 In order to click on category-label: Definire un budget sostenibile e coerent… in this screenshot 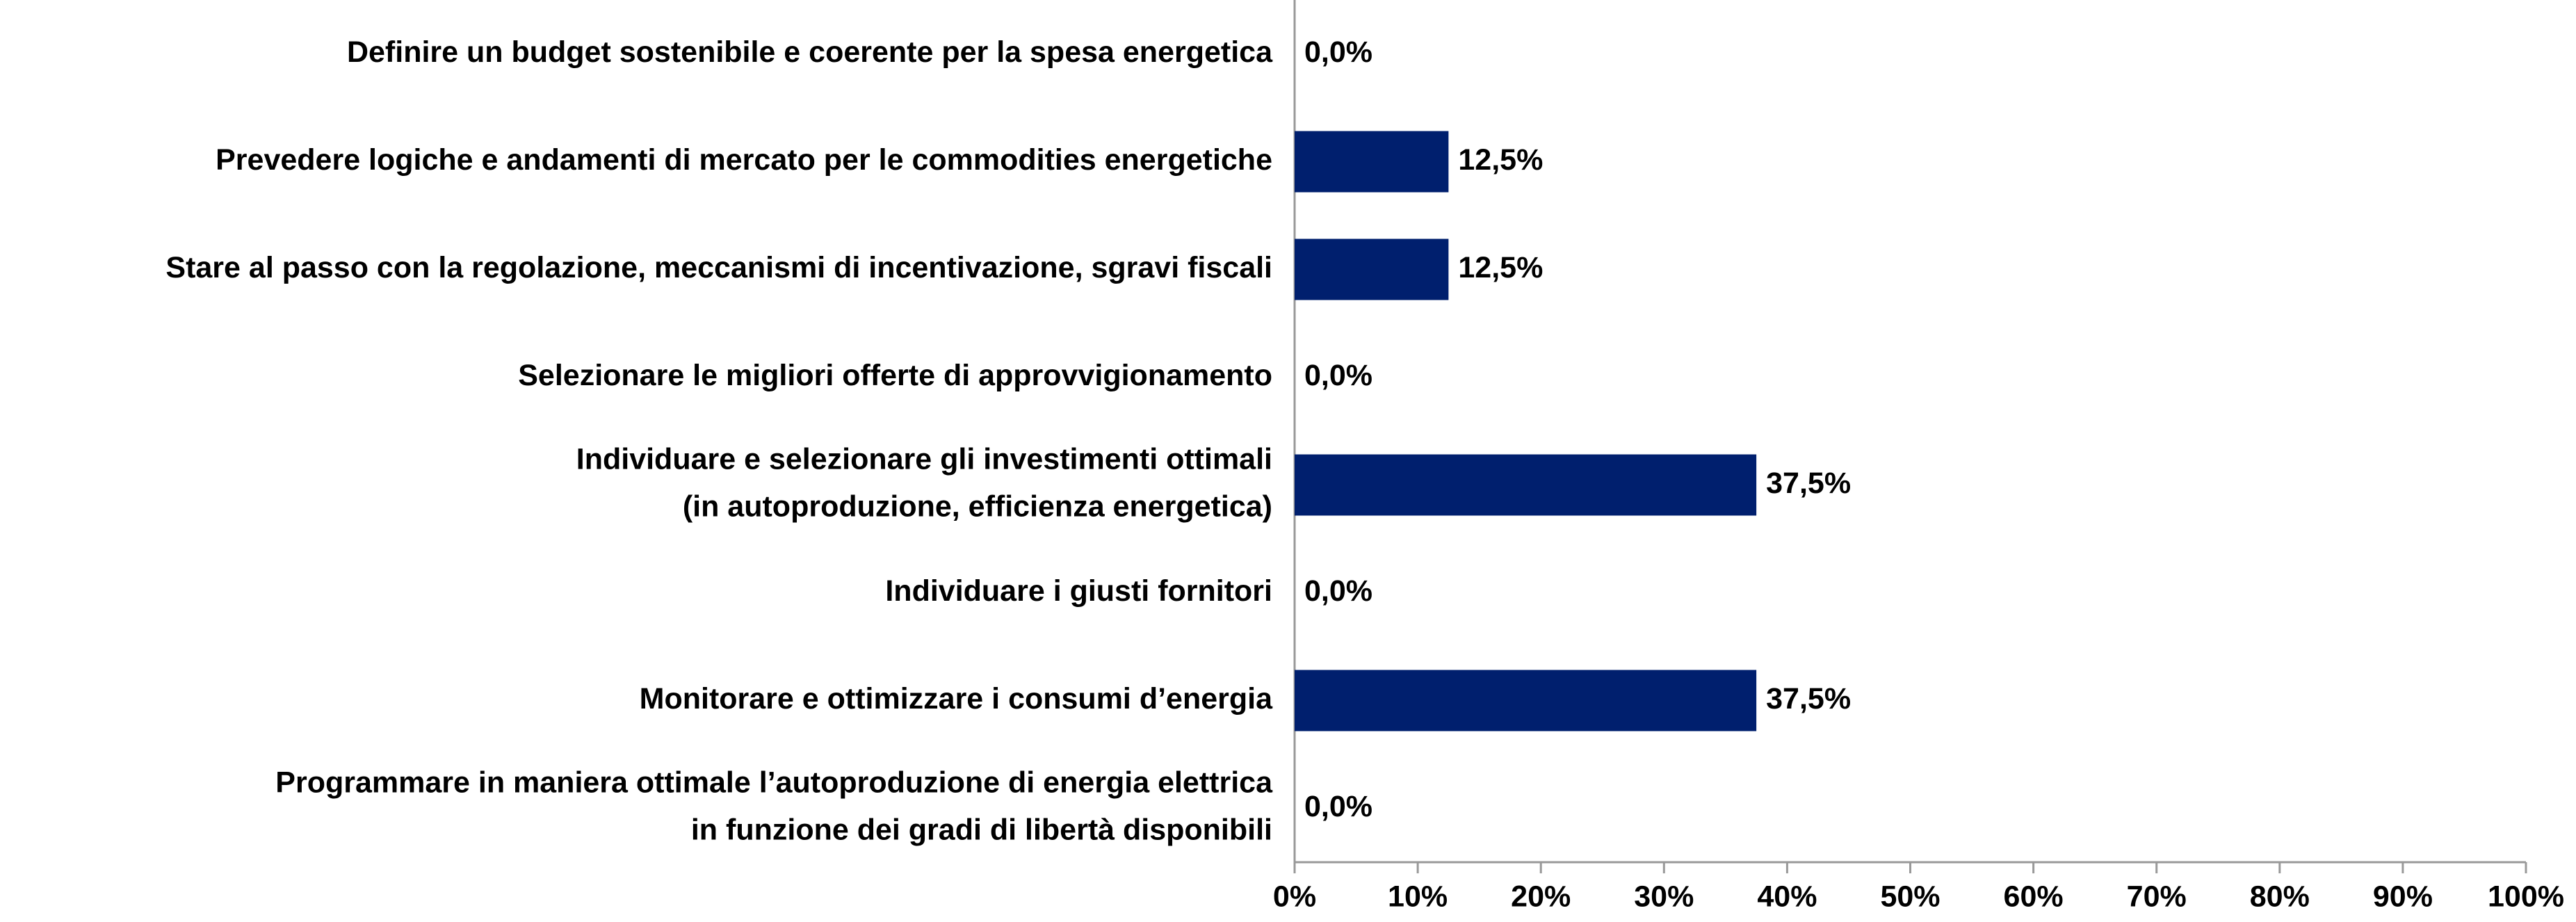, I will do `click(810, 52)`.